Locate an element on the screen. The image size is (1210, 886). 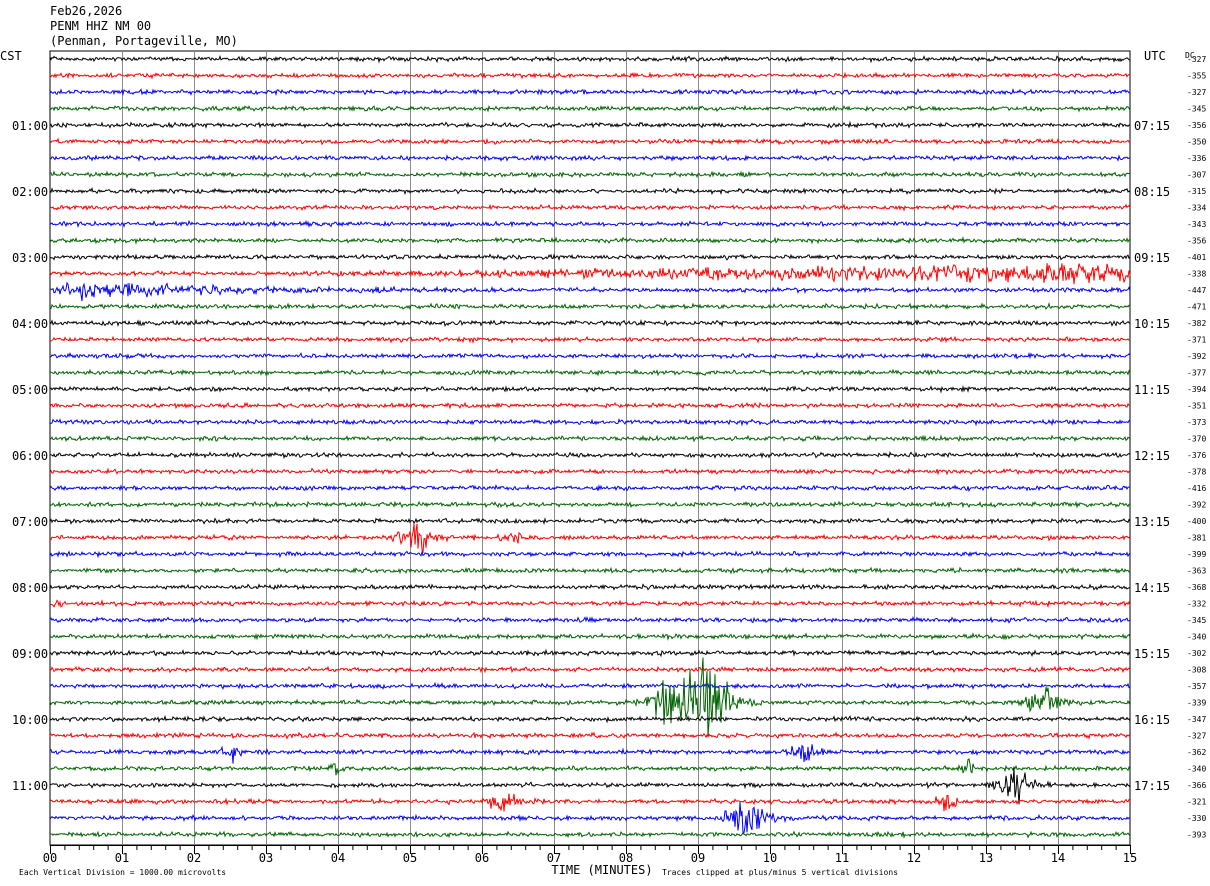
dc-offset-label: -394 is located at coordinates (1196, 389).